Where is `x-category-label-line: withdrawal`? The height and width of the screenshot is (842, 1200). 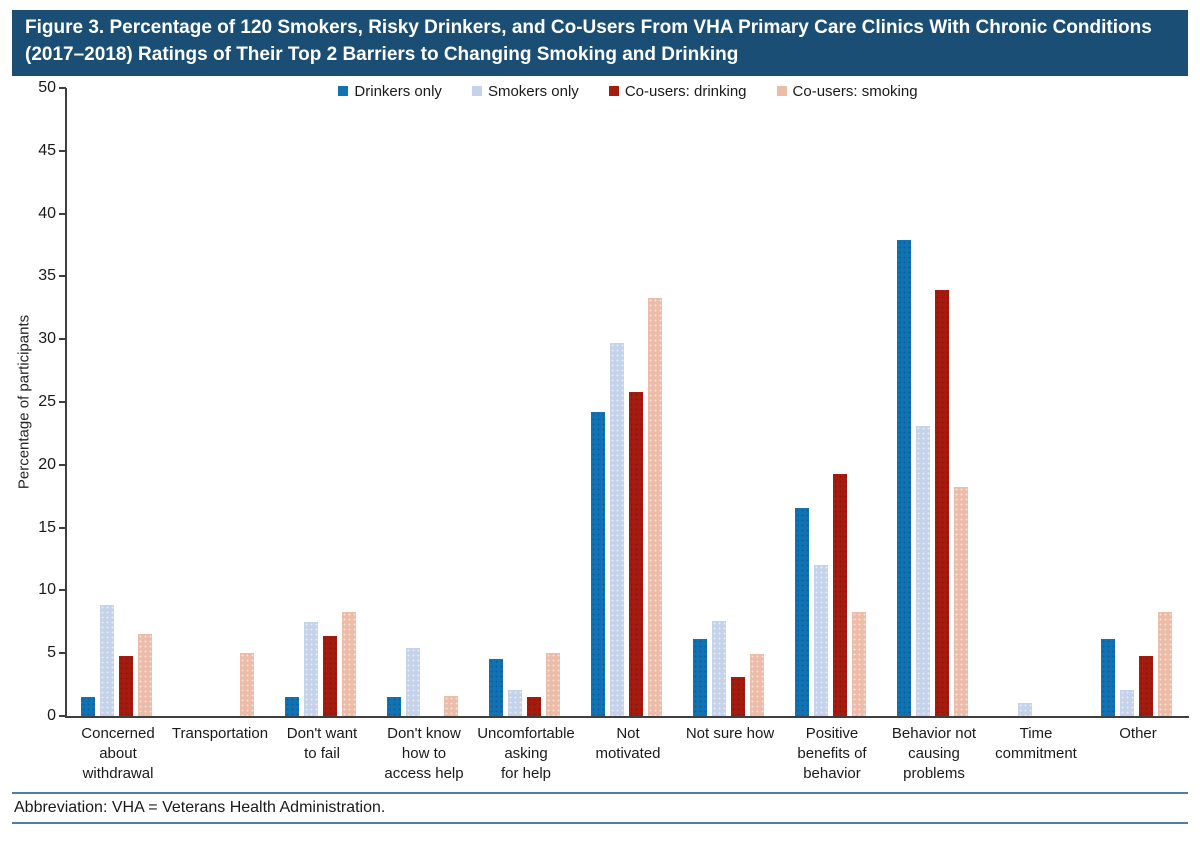 x-category-label-line: withdrawal is located at coordinates (118, 773).